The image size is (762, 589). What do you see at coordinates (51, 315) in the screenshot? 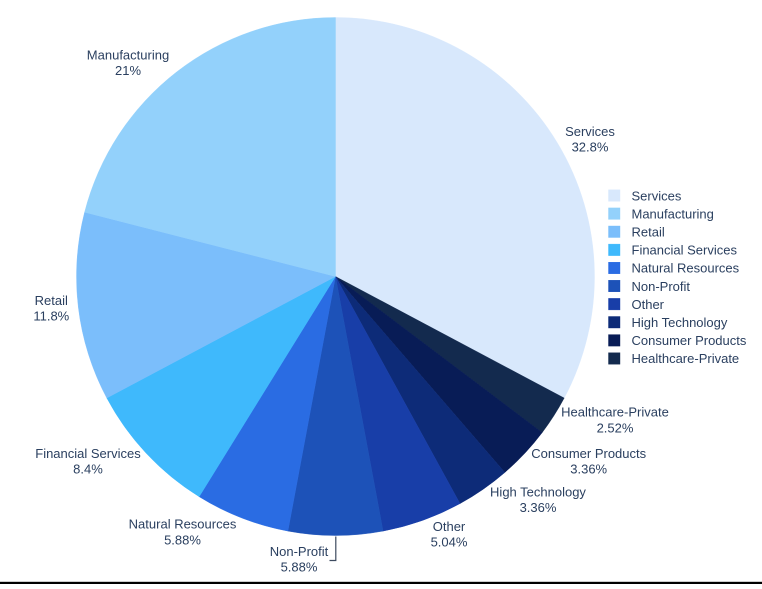
I see `svg-text: 11.8%` at bounding box center [51, 315].